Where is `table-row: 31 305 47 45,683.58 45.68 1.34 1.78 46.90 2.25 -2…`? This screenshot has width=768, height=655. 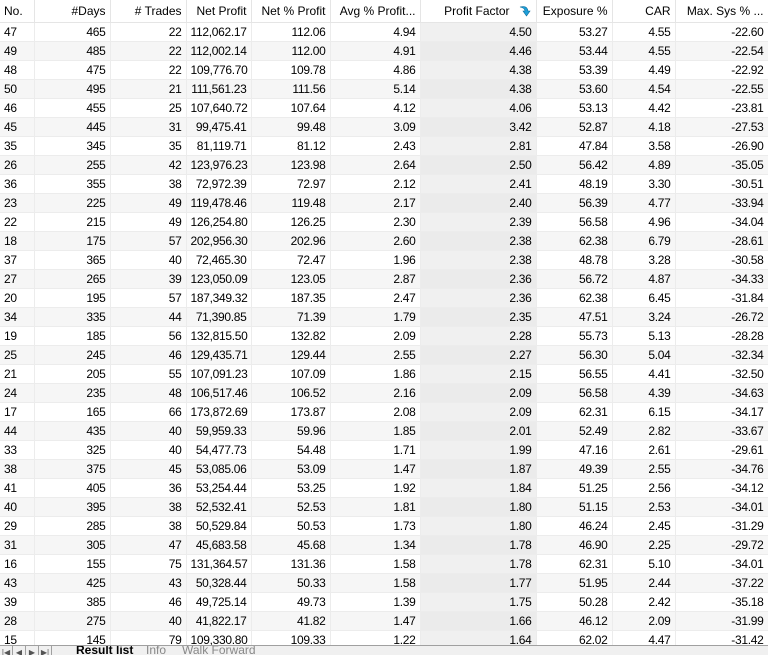 table-row: 31 305 47 45,683.58 45.68 1.34 1.78 46.90 2.25 -2… is located at coordinates (384, 545).